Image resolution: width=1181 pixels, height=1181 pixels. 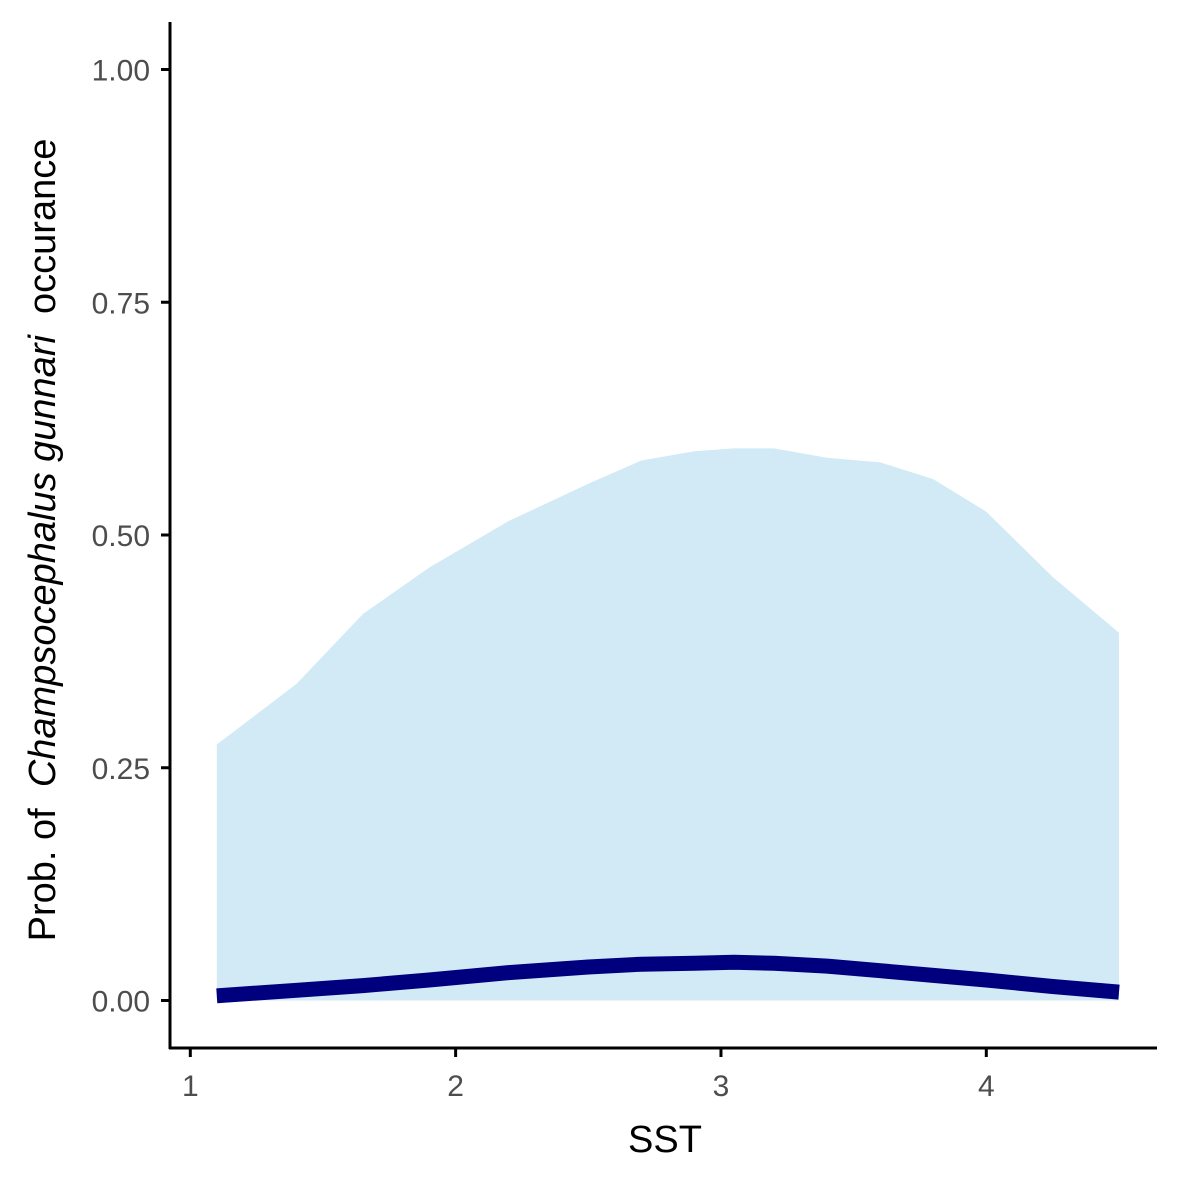 What do you see at coordinates (665, 1140) in the screenshot?
I see `x-axis-title: SST` at bounding box center [665, 1140].